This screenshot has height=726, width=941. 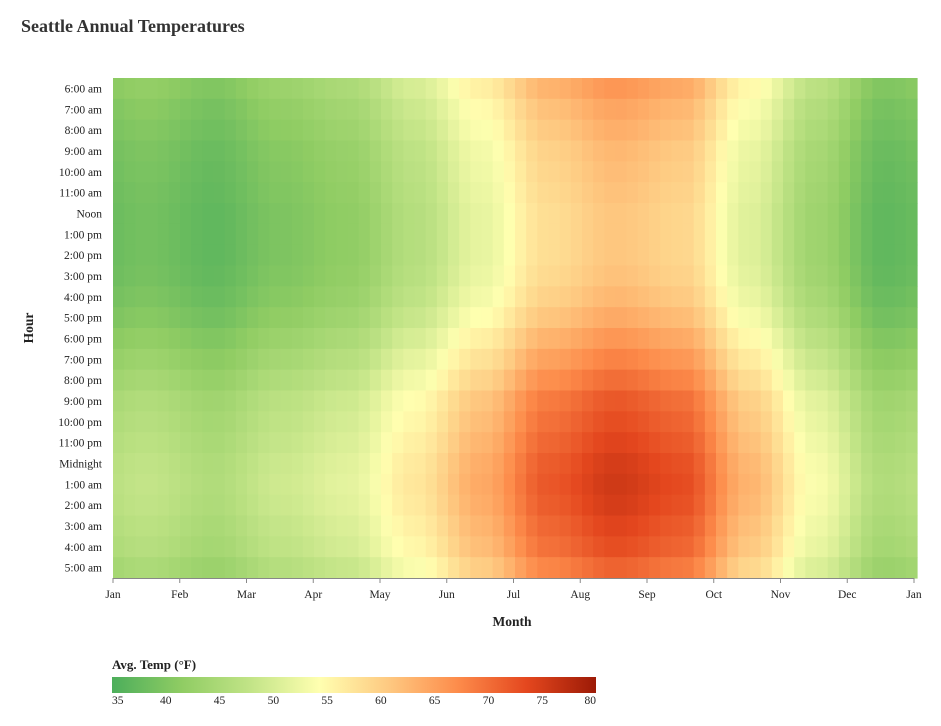 What do you see at coordinates (83, 298) in the screenshot?
I see `y-tick-label: 4:00 pm` at bounding box center [83, 298].